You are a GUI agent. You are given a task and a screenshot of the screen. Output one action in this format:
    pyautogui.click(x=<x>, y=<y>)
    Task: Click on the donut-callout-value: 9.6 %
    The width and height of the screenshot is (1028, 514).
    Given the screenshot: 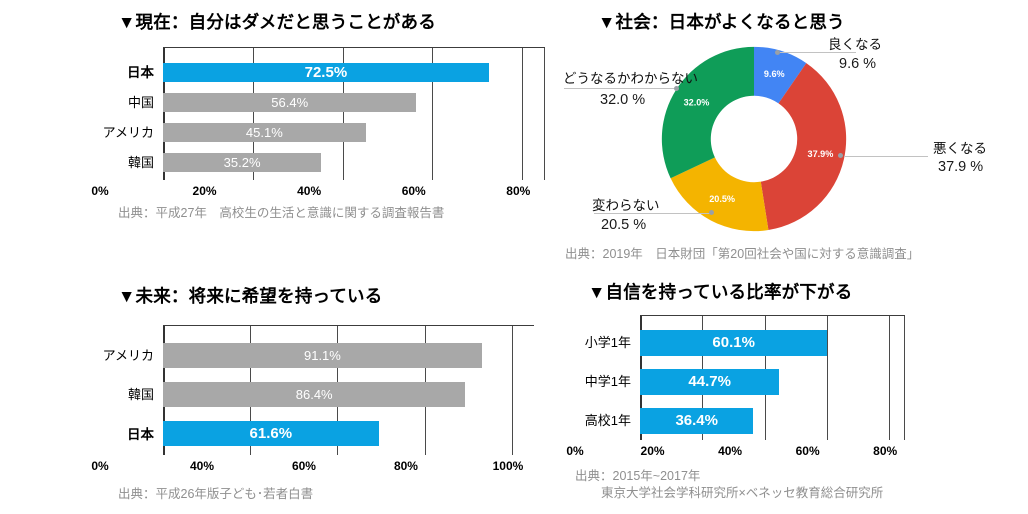 What is the action you would take?
    pyautogui.click(x=858, y=64)
    